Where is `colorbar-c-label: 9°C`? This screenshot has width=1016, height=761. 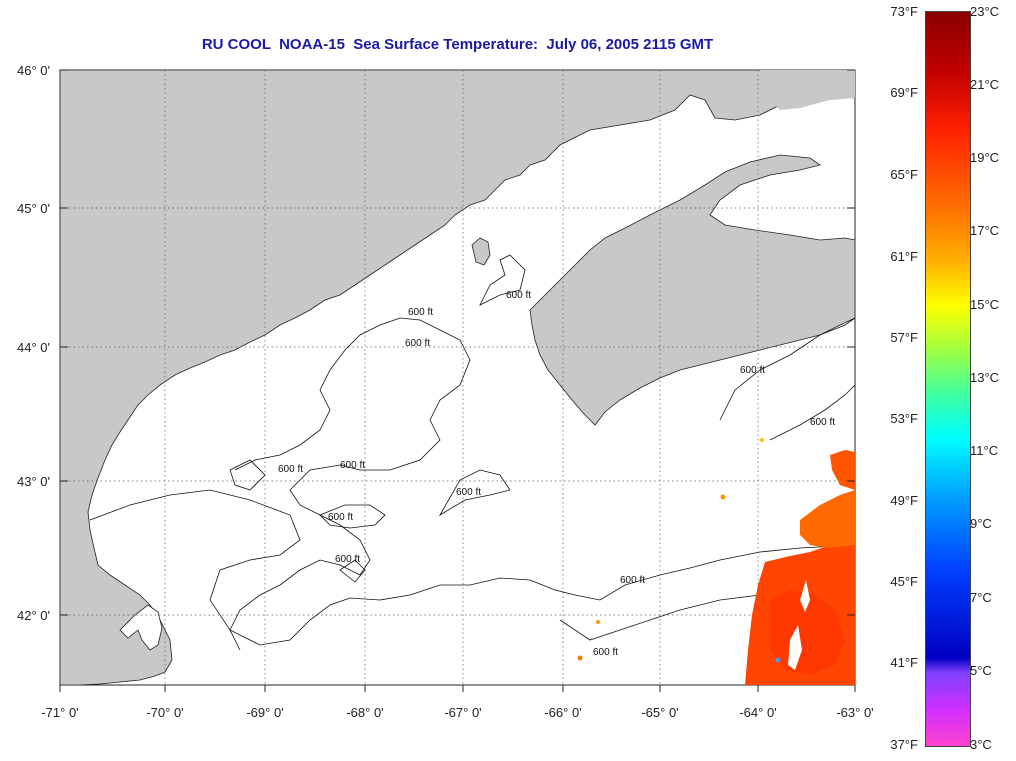 colorbar-c-label: 9°C is located at coordinates (981, 523).